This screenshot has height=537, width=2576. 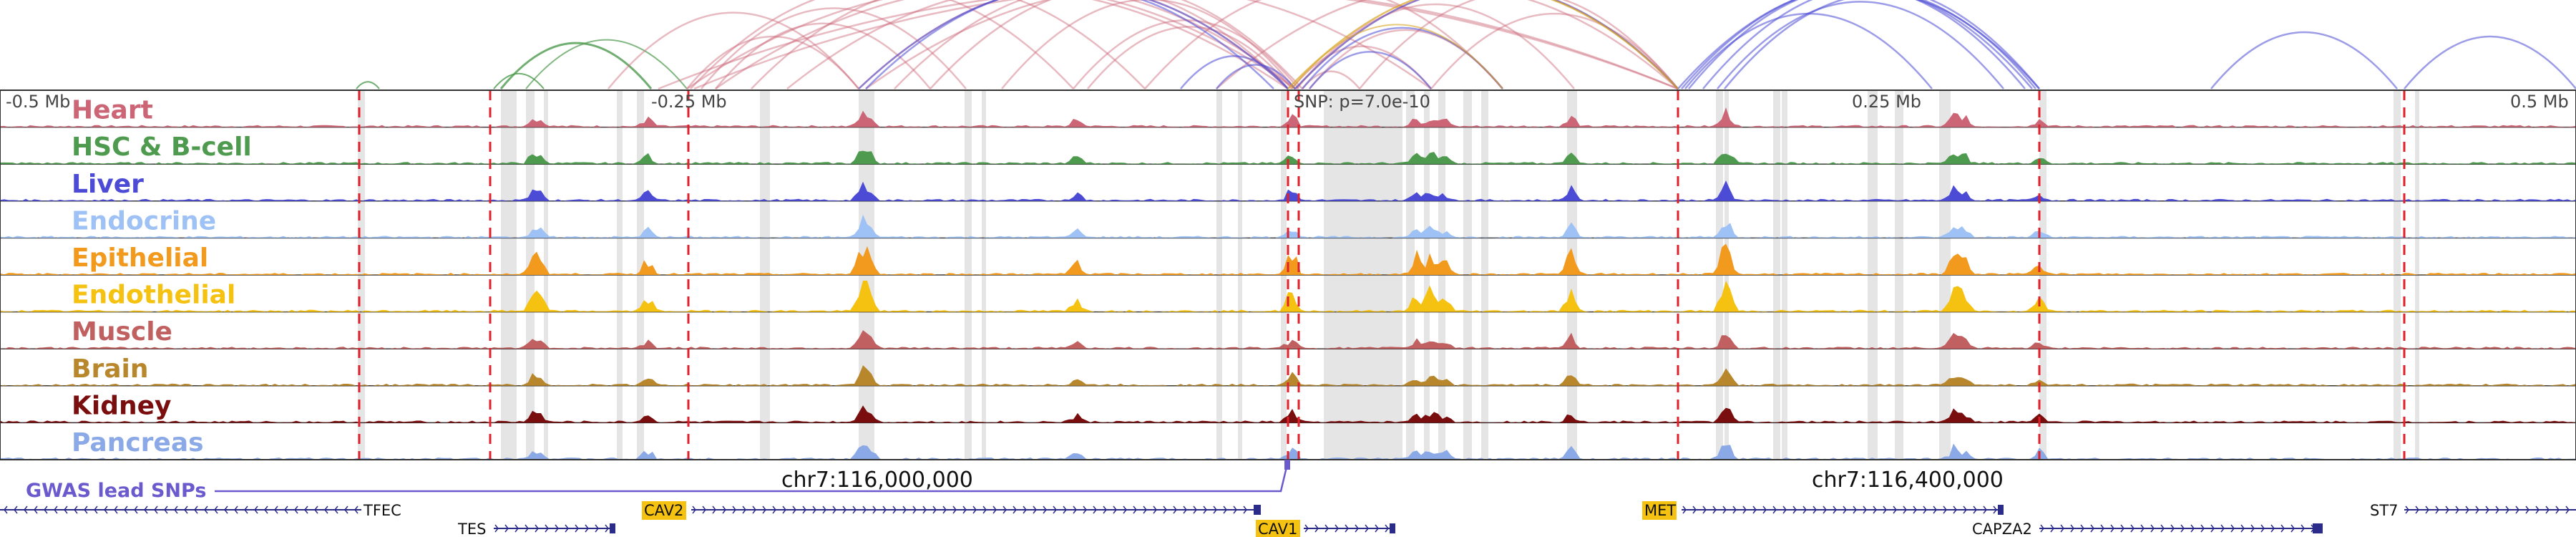 What do you see at coordinates (612, 528) in the screenshot?
I see `gene-tes-exon` at bounding box center [612, 528].